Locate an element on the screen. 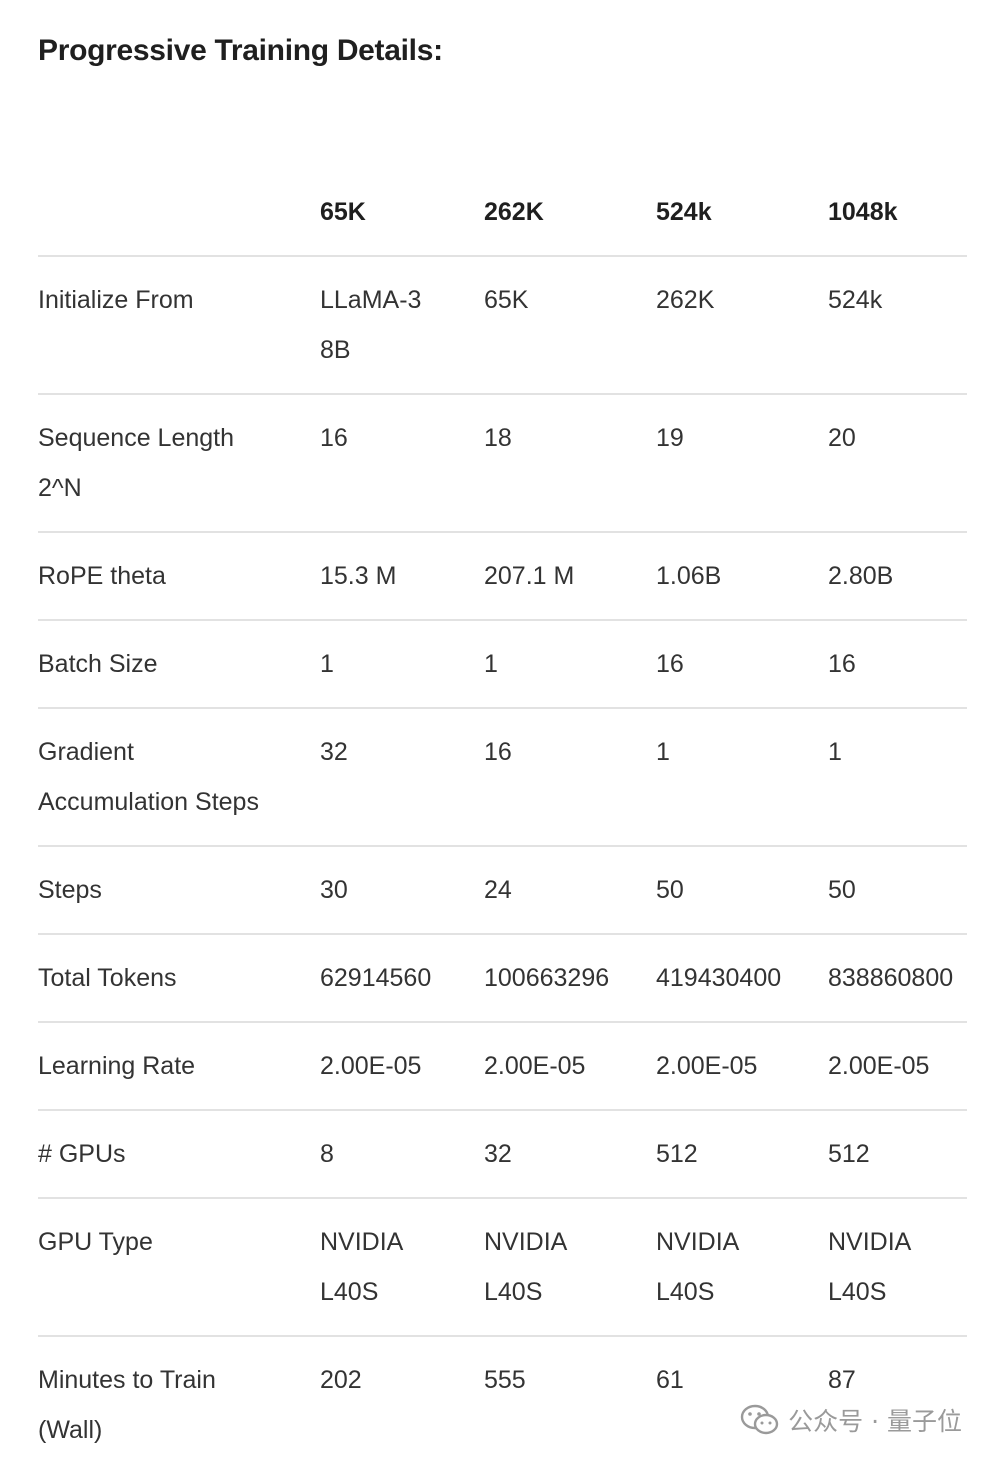 The width and height of the screenshot is (994, 1460). cell-line: 62914560 is located at coordinates (376, 978).